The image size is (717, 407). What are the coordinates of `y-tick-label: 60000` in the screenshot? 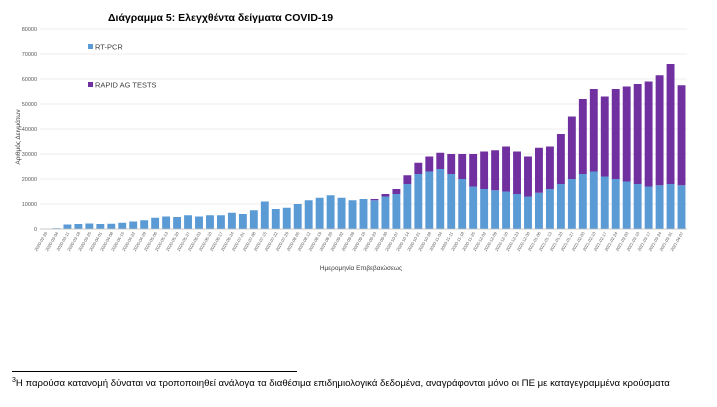 It's located at (29, 80).